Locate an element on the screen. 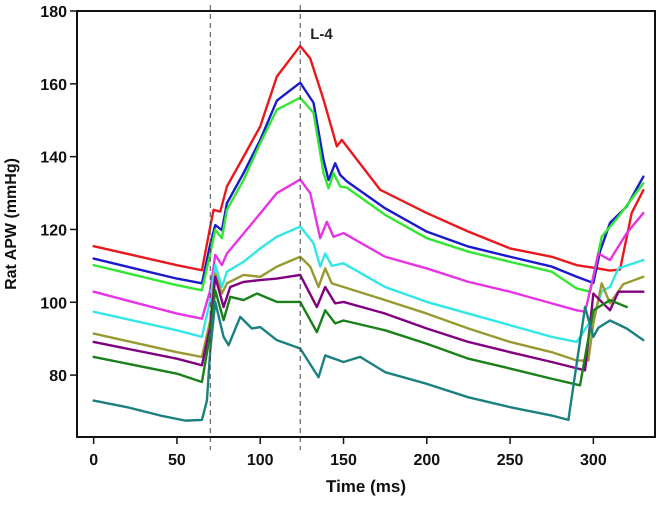  y-tick-label: 140 is located at coordinates (54, 158).